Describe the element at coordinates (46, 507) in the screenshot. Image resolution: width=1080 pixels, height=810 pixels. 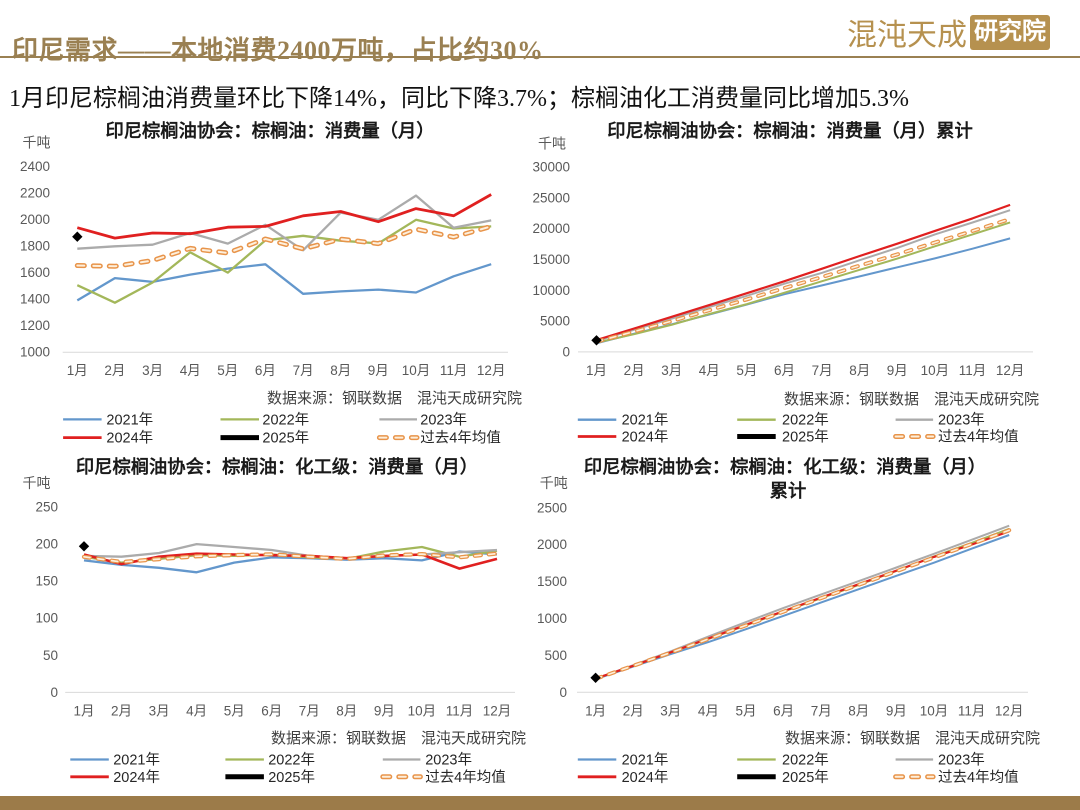
I see `svg-text: 250` at that location.